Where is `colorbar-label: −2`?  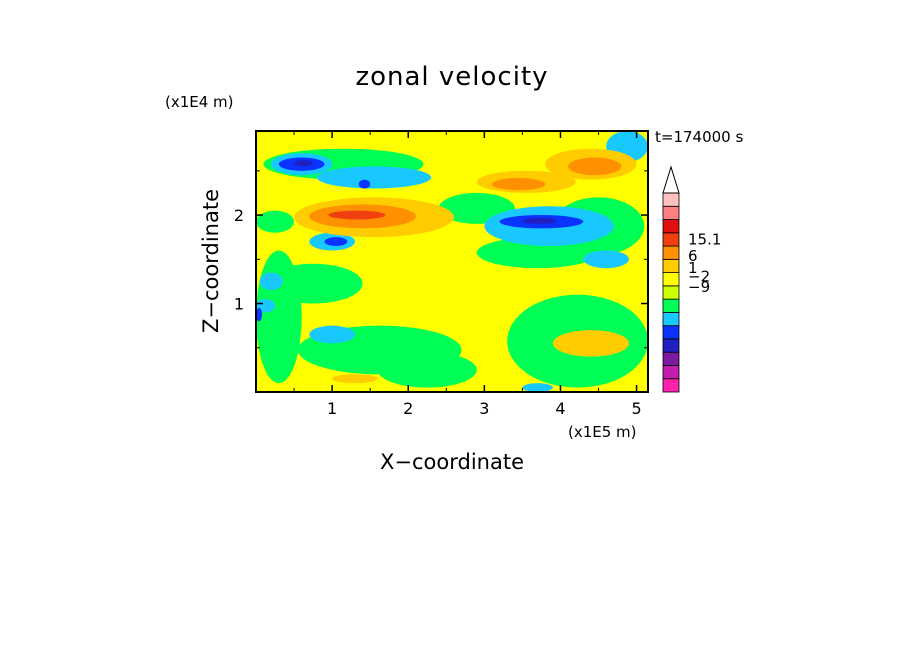 colorbar-label: −2 is located at coordinates (699, 277).